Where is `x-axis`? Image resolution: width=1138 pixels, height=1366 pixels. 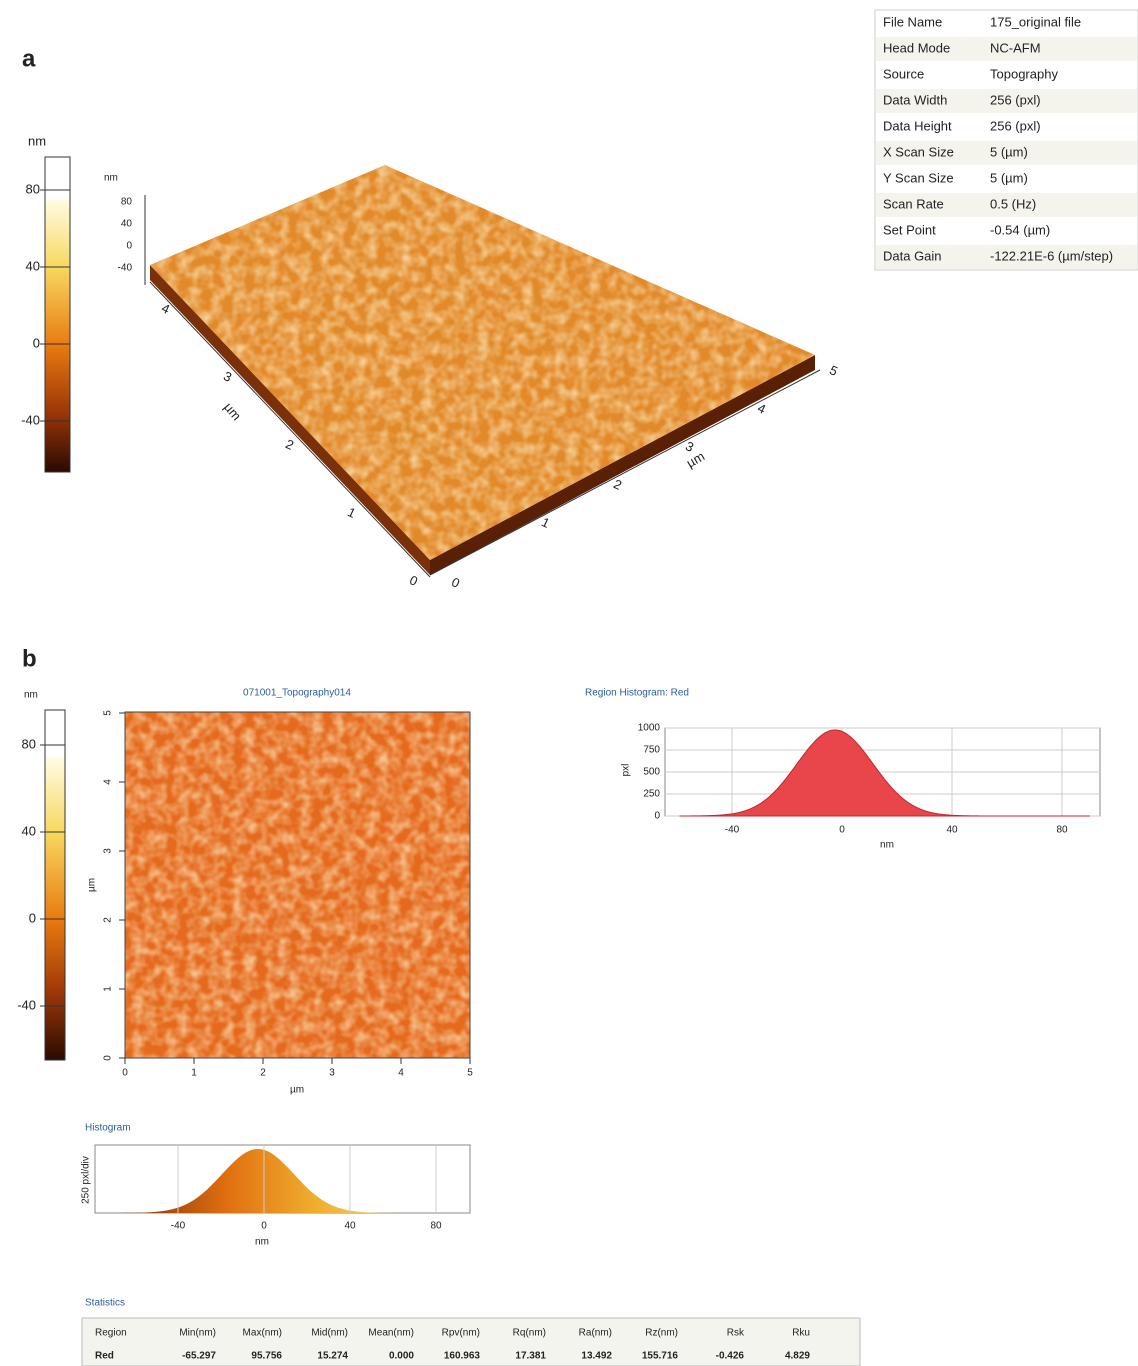 x-axis is located at coordinates (625, 472).